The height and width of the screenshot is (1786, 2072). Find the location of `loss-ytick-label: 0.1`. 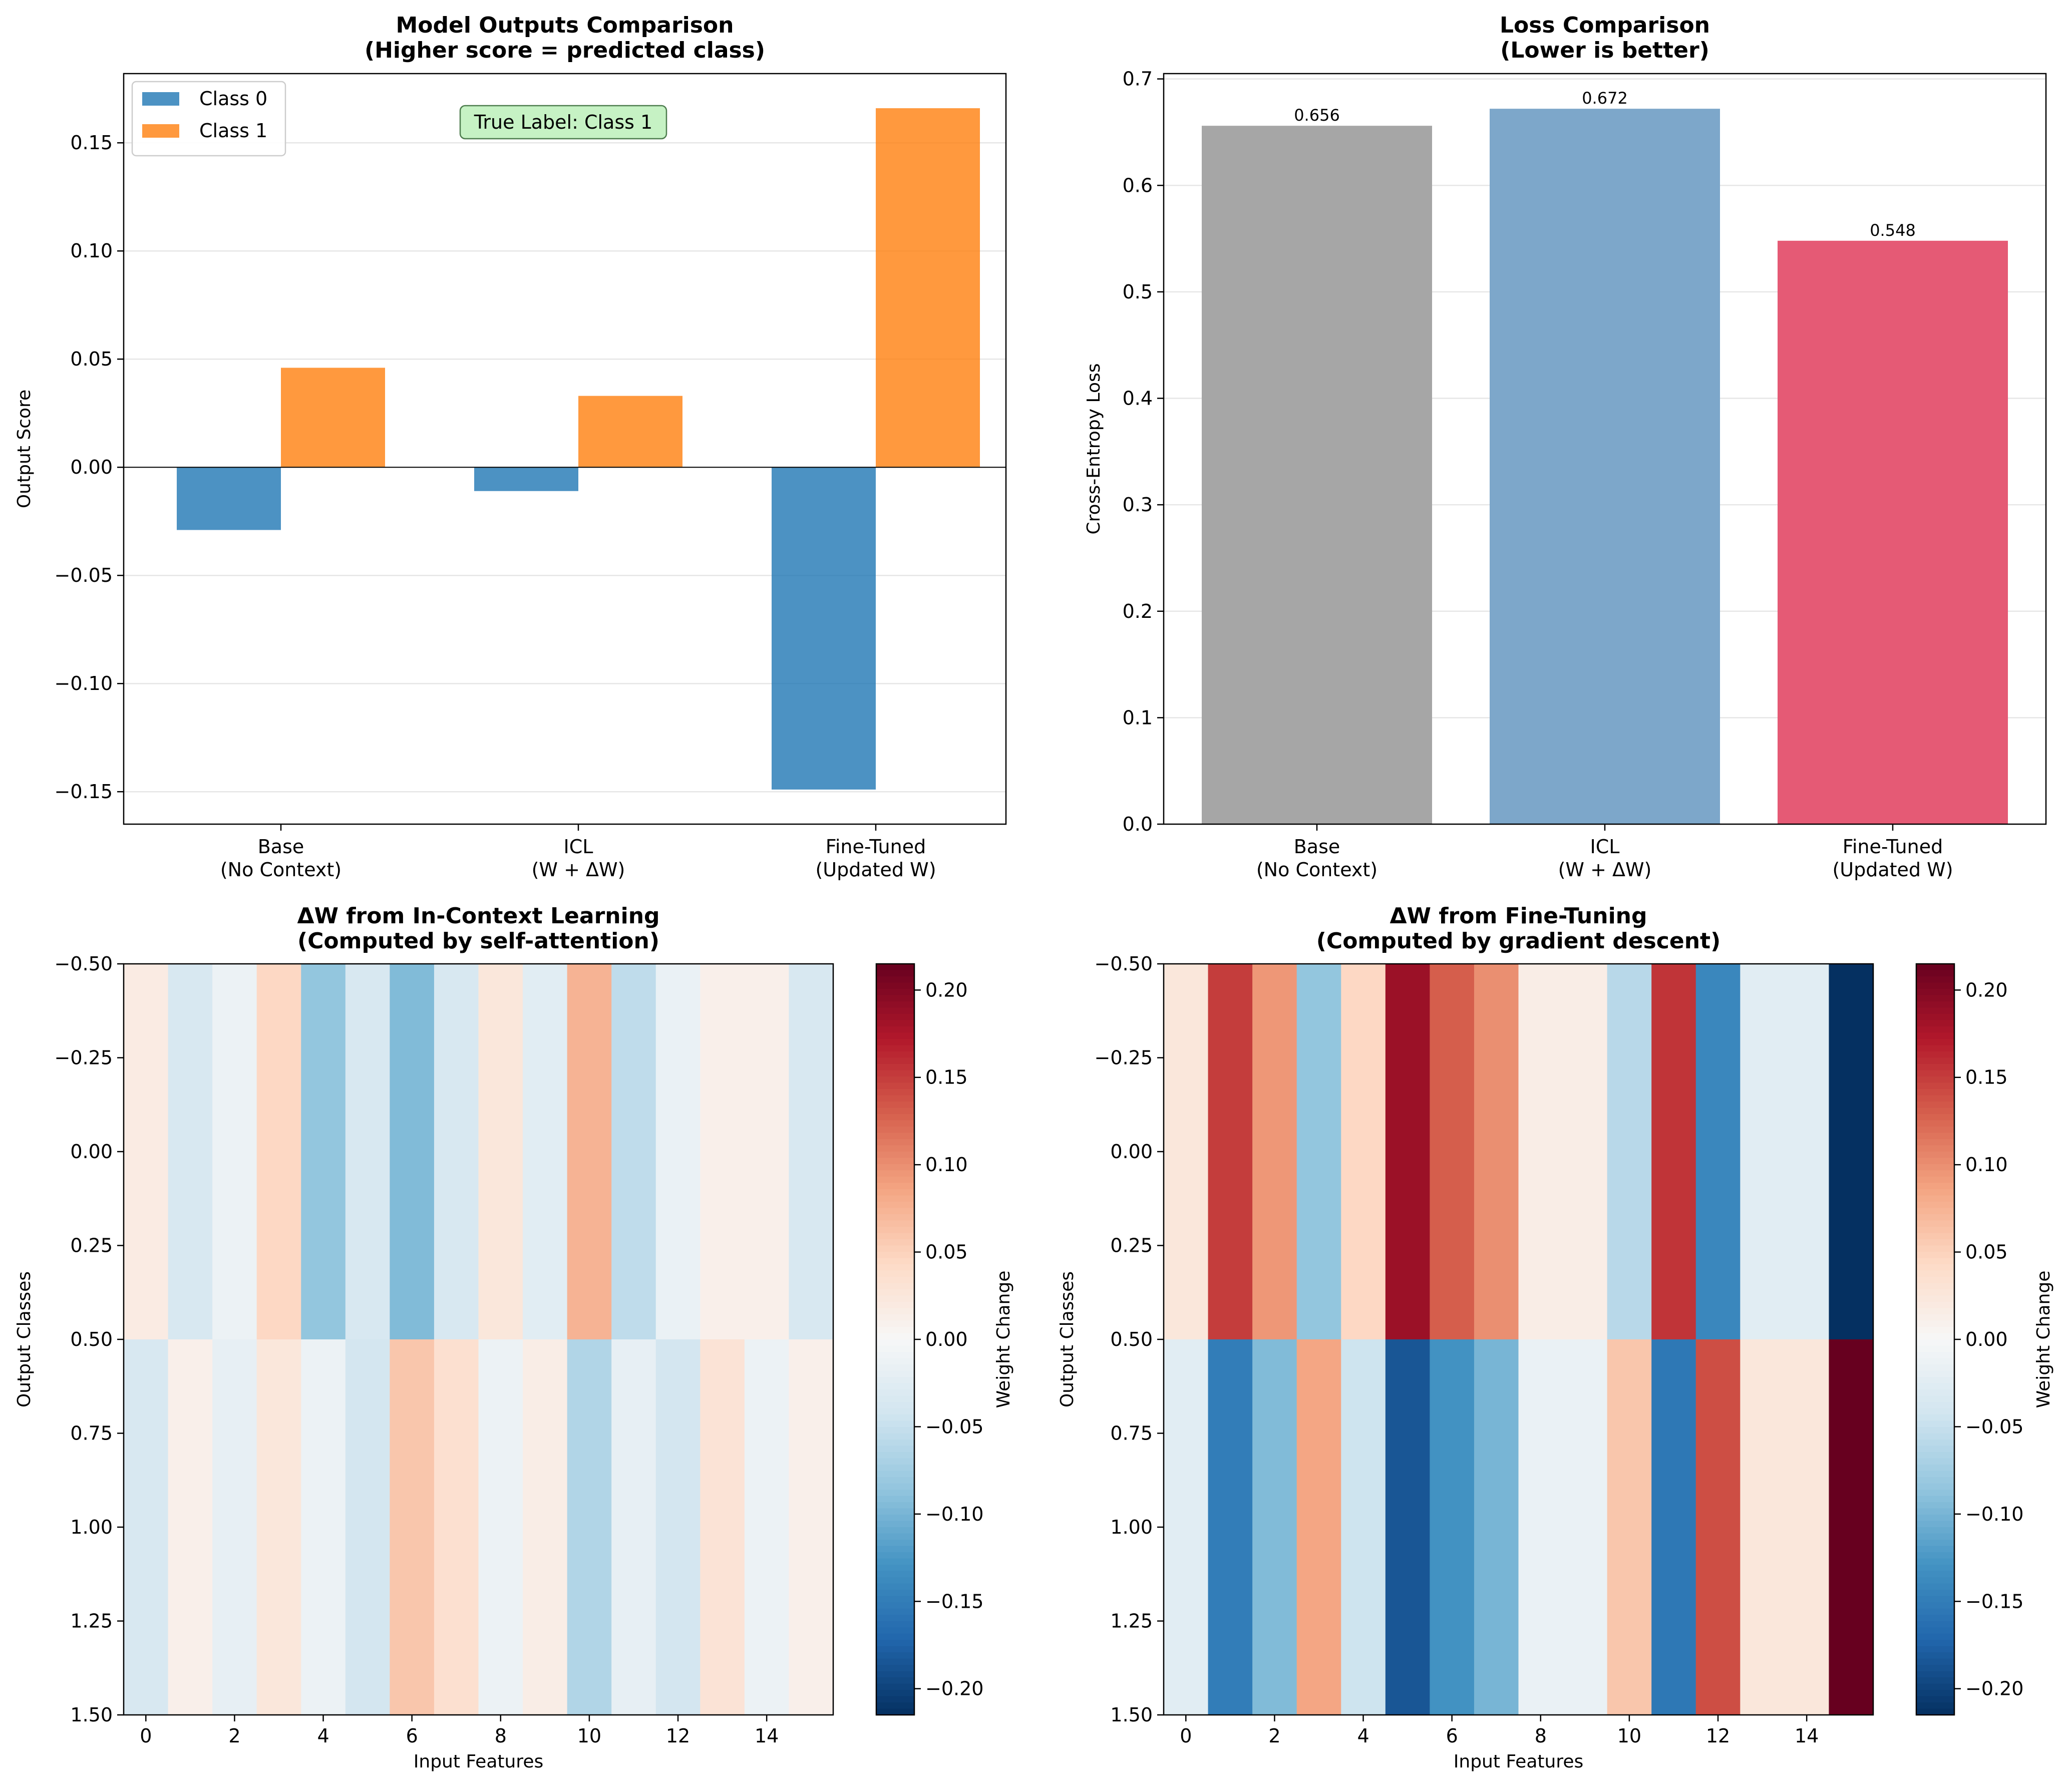

loss-ytick-label: 0.1 is located at coordinates (1138, 717).